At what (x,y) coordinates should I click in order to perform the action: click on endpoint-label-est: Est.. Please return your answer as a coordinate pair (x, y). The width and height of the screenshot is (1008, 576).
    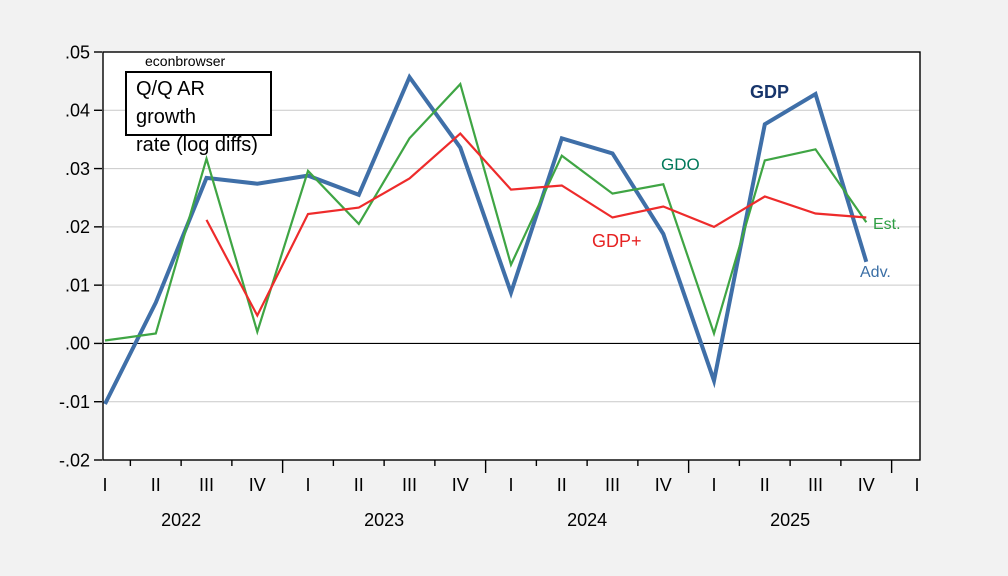
    Looking at the image, I should click on (887, 224).